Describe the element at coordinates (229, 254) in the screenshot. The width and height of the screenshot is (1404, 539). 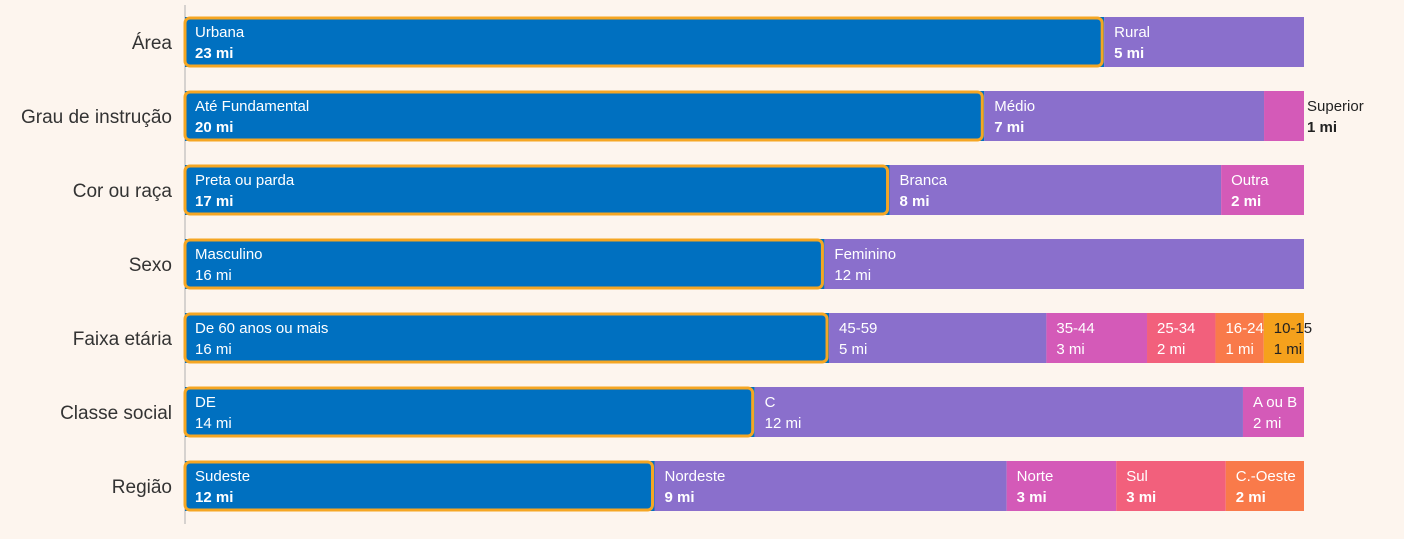
I see `segment-label: Masculino` at that location.